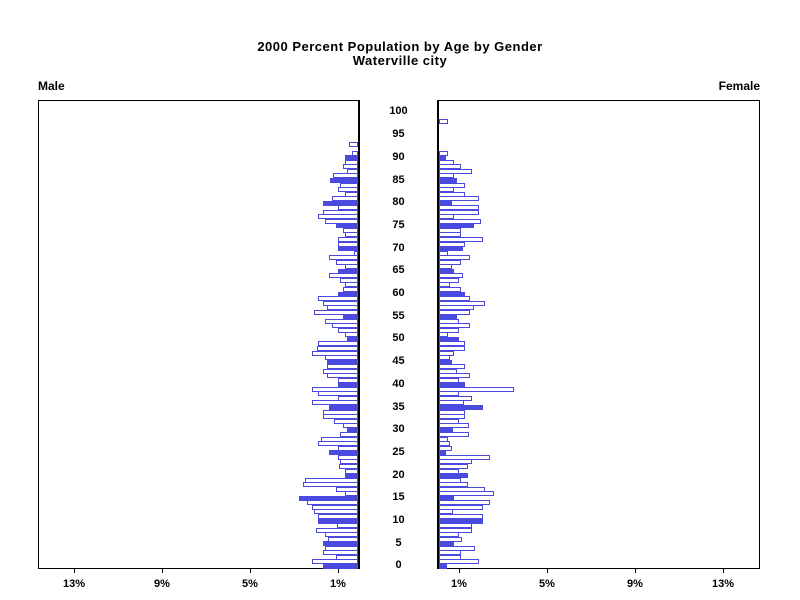  Describe the element at coordinates (398, 565) in the screenshot. I see `age-label-0: 0` at that location.